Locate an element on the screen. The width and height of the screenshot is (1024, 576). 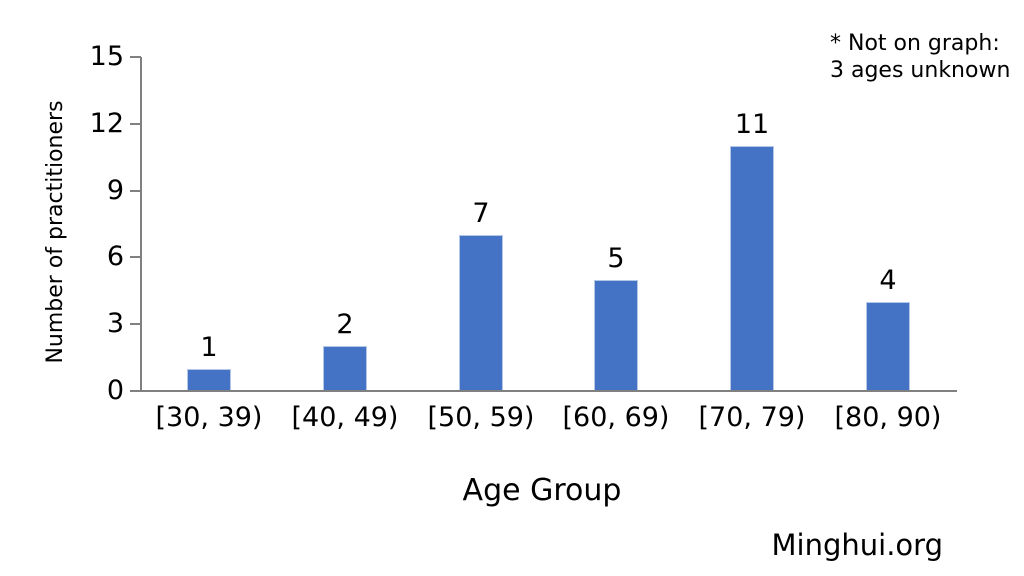
x-tick-label: [40, 49) is located at coordinates (345, 417).